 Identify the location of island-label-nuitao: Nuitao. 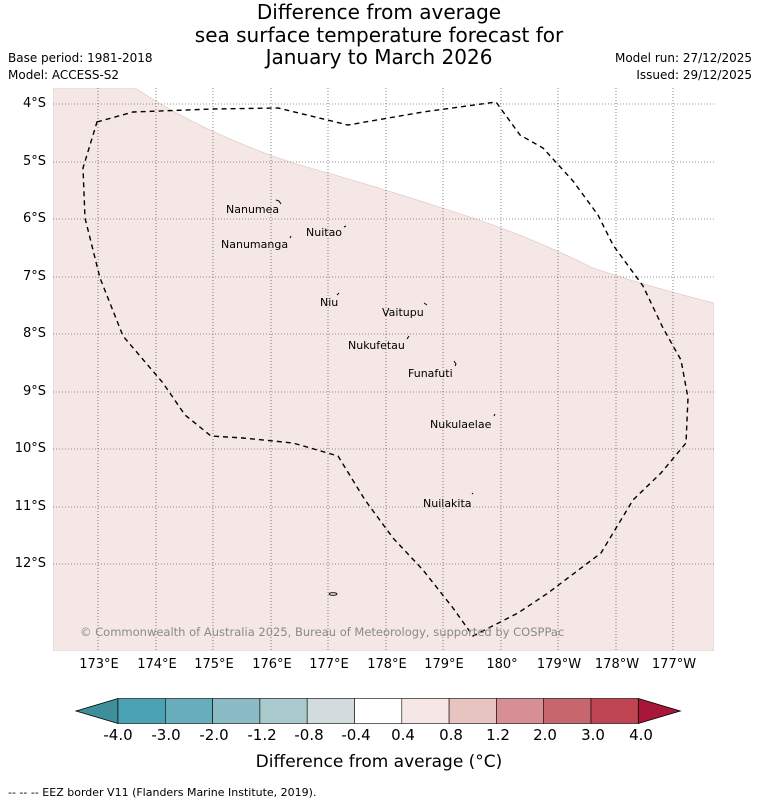
(324, 232).